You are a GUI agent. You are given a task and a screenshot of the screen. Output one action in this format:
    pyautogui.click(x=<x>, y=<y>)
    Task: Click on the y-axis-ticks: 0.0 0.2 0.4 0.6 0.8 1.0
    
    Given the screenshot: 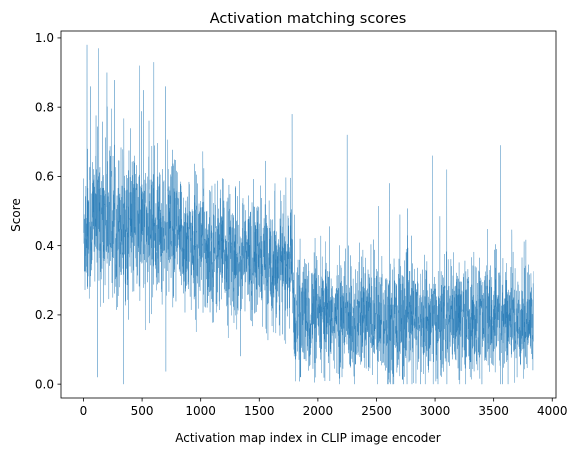 What is the action you would take?
    pyautogui.click(x=48, y=211)
    